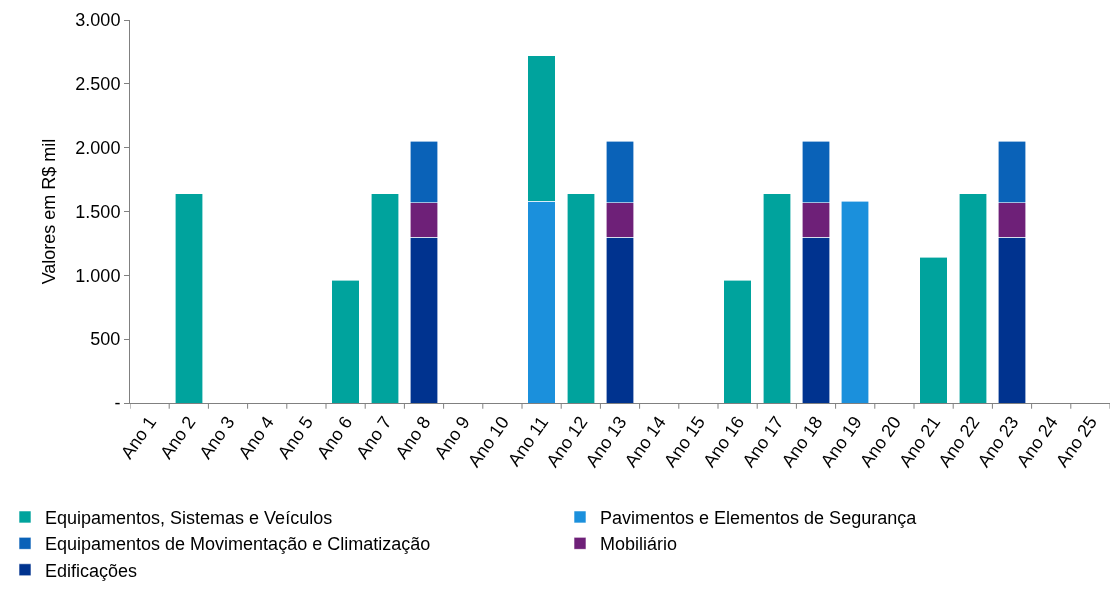  I want to click on y-tick-label: 1.000, so click(98, 275).